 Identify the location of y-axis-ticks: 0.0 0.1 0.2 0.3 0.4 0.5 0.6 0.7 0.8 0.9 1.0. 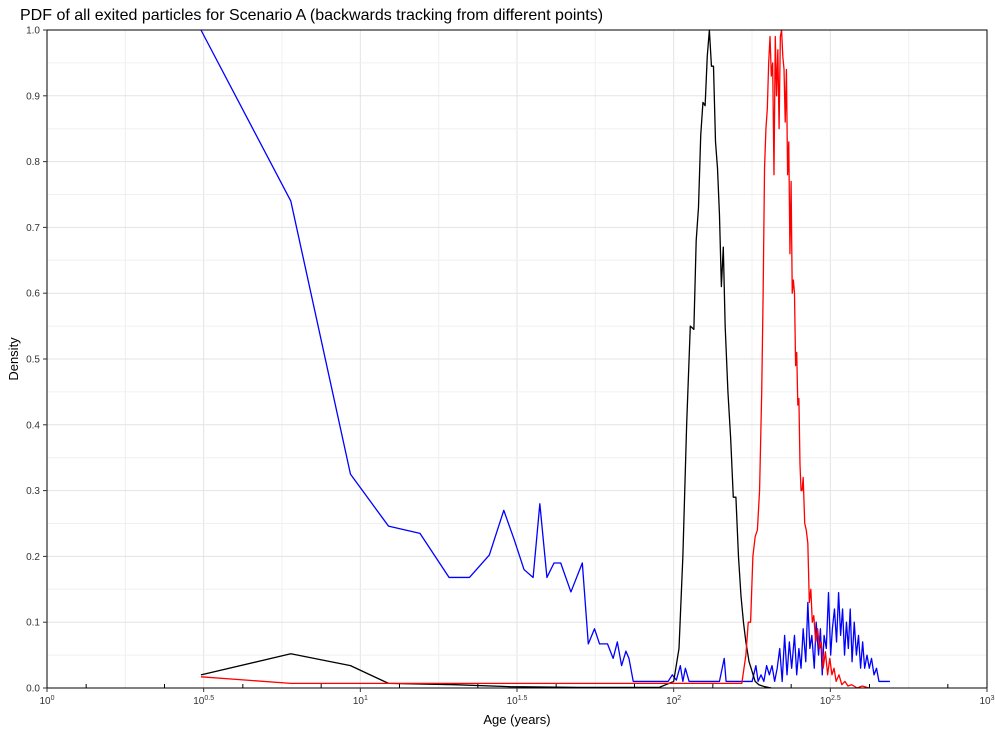
(36, 360).